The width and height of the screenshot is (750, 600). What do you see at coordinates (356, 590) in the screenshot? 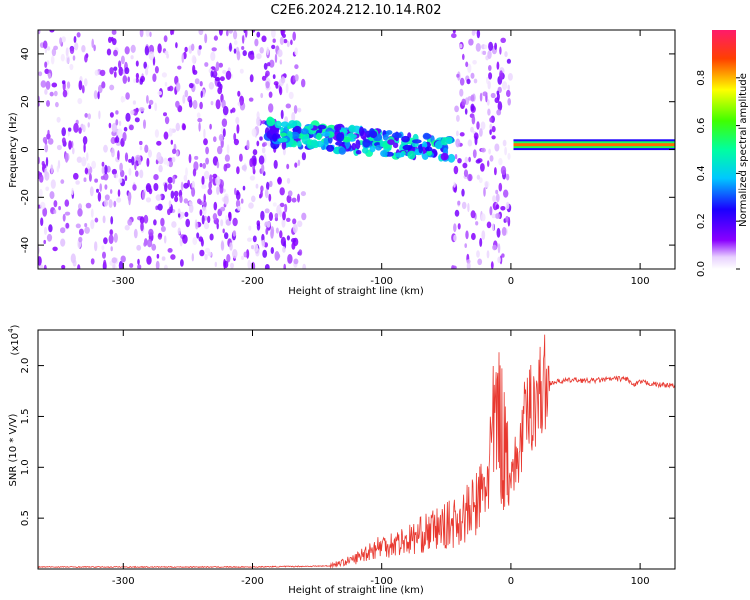
I see `snr-x-axis-label: Height of straight line (km)` at bounding box center [356, 590].